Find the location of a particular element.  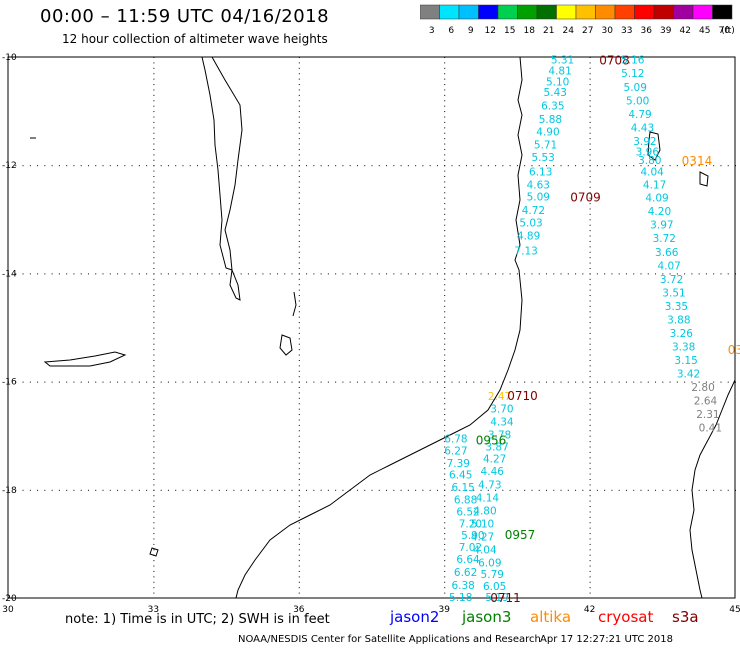

lake-malawi-south is located at coordinates (235, 284).